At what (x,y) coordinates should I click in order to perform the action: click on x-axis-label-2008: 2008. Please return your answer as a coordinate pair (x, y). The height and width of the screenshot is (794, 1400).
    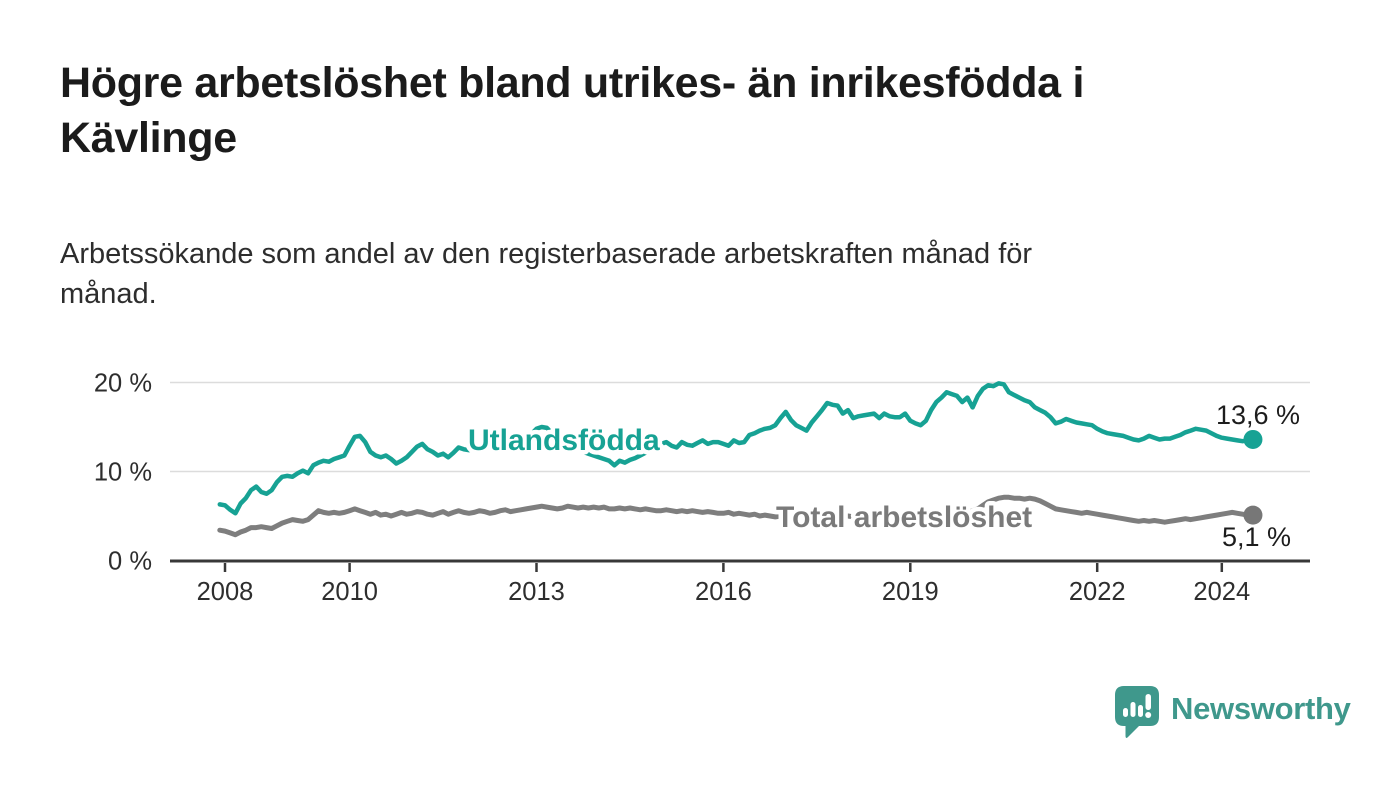
    Looking at the image, I should click on (225, 592).